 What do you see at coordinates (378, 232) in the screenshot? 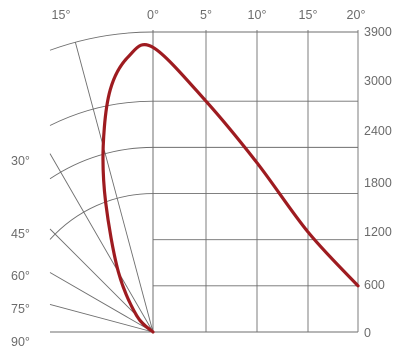
I see `value-tick-label-1200: 1200` at bounding box center [378, 232].